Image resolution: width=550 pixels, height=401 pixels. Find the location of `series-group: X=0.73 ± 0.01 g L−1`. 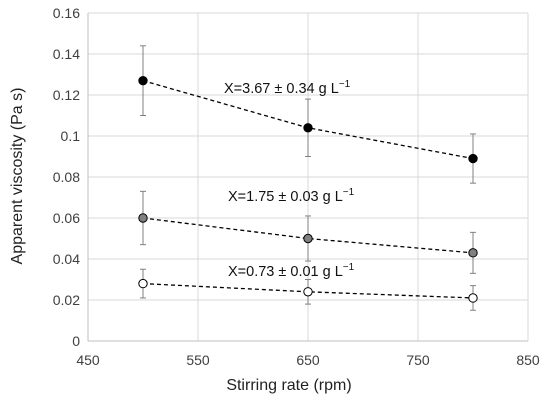

series-group: X=0.73 ± 0.01 g L−1 is located at coordinates (308, 286).